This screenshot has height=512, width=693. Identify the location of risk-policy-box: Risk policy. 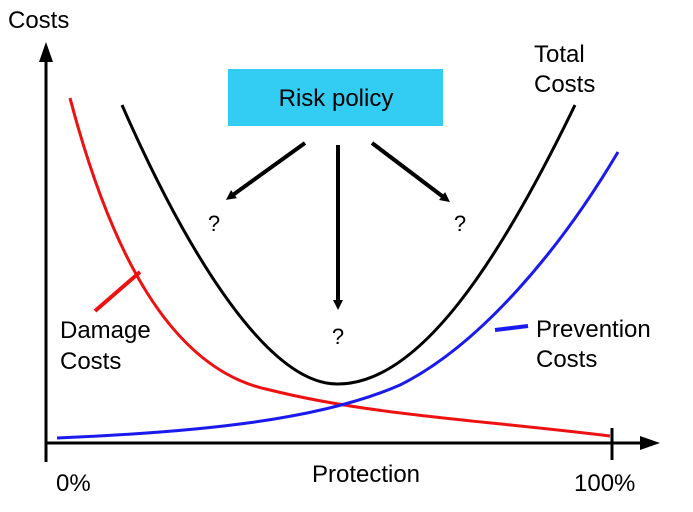
(335, 97).